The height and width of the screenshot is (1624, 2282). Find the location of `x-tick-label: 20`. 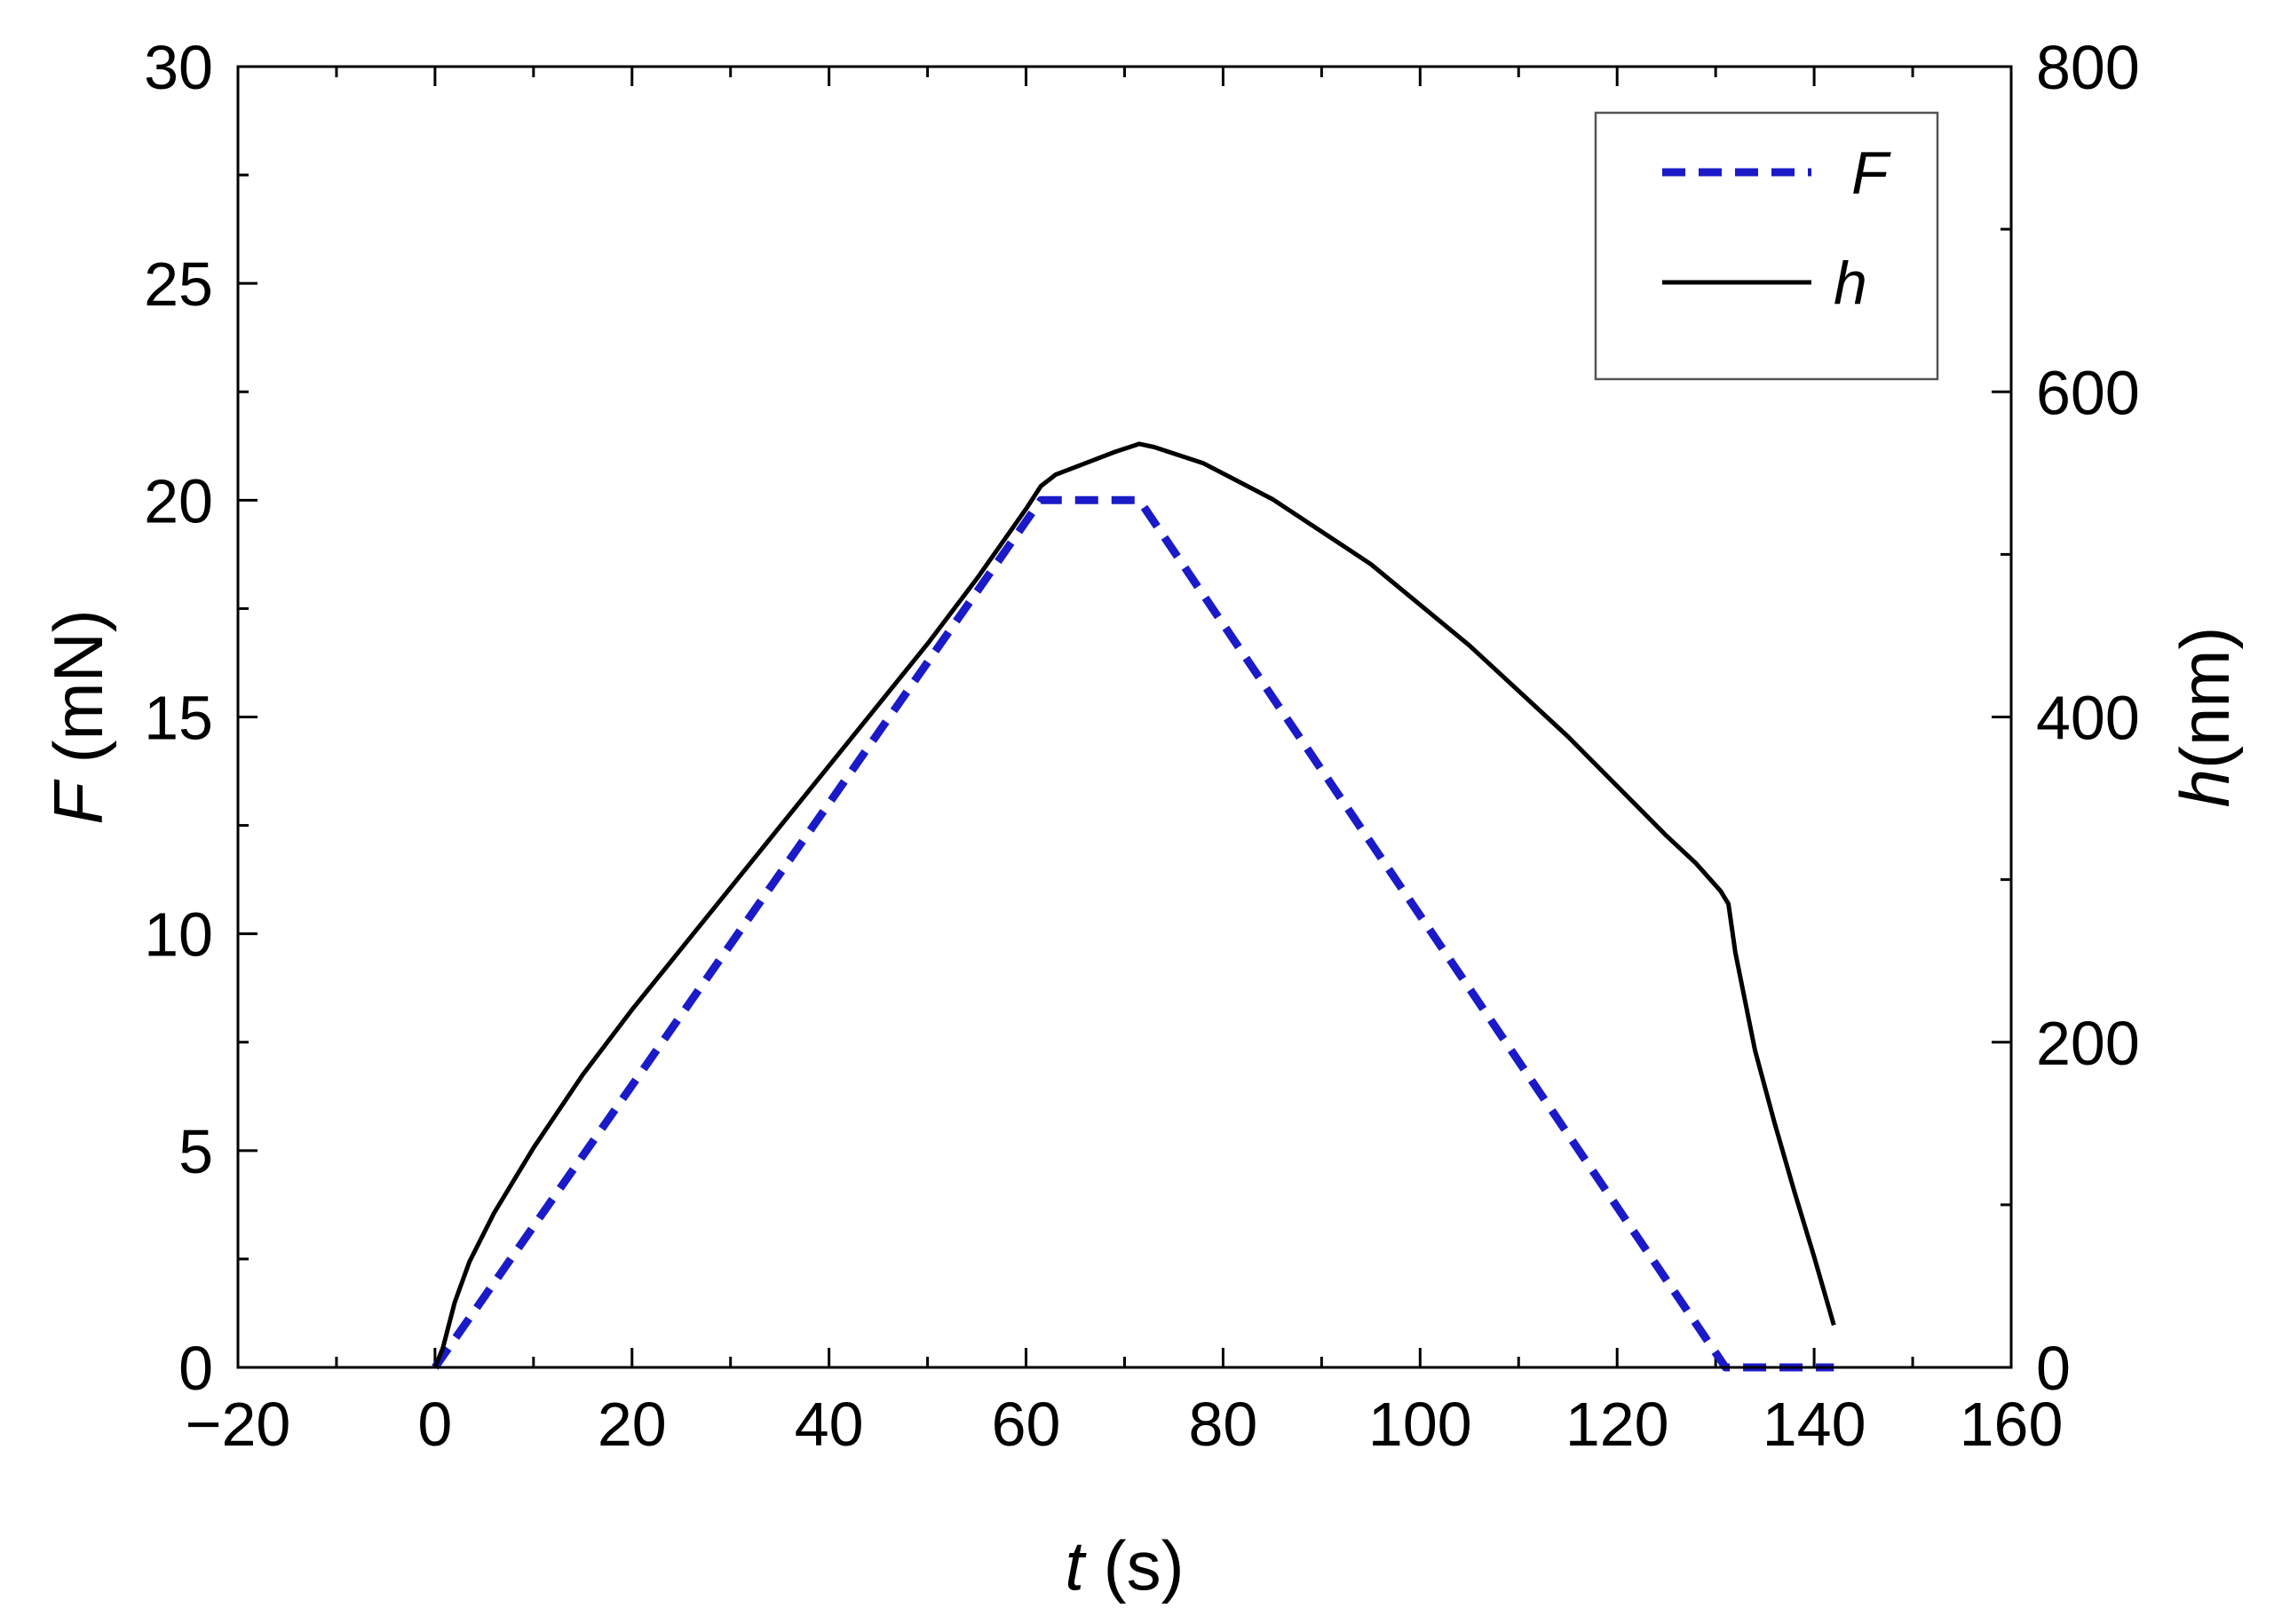

x-tick-label: 20 is located at coordinates (632, 1424).